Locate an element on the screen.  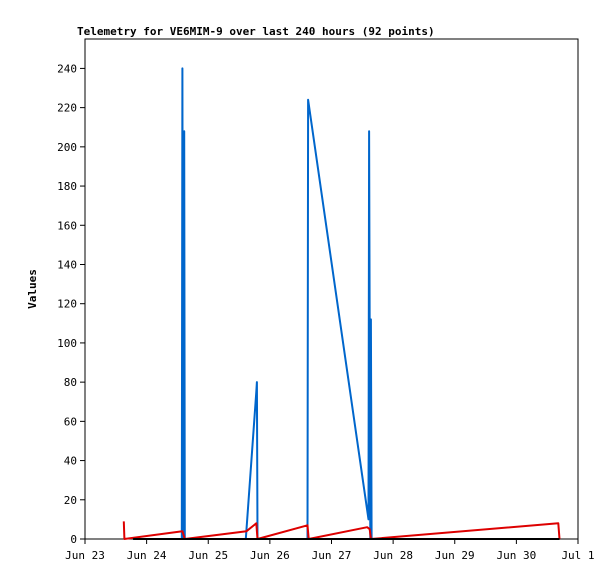
x-tick-label: Jun 23 is located at coordinates (85, 555).